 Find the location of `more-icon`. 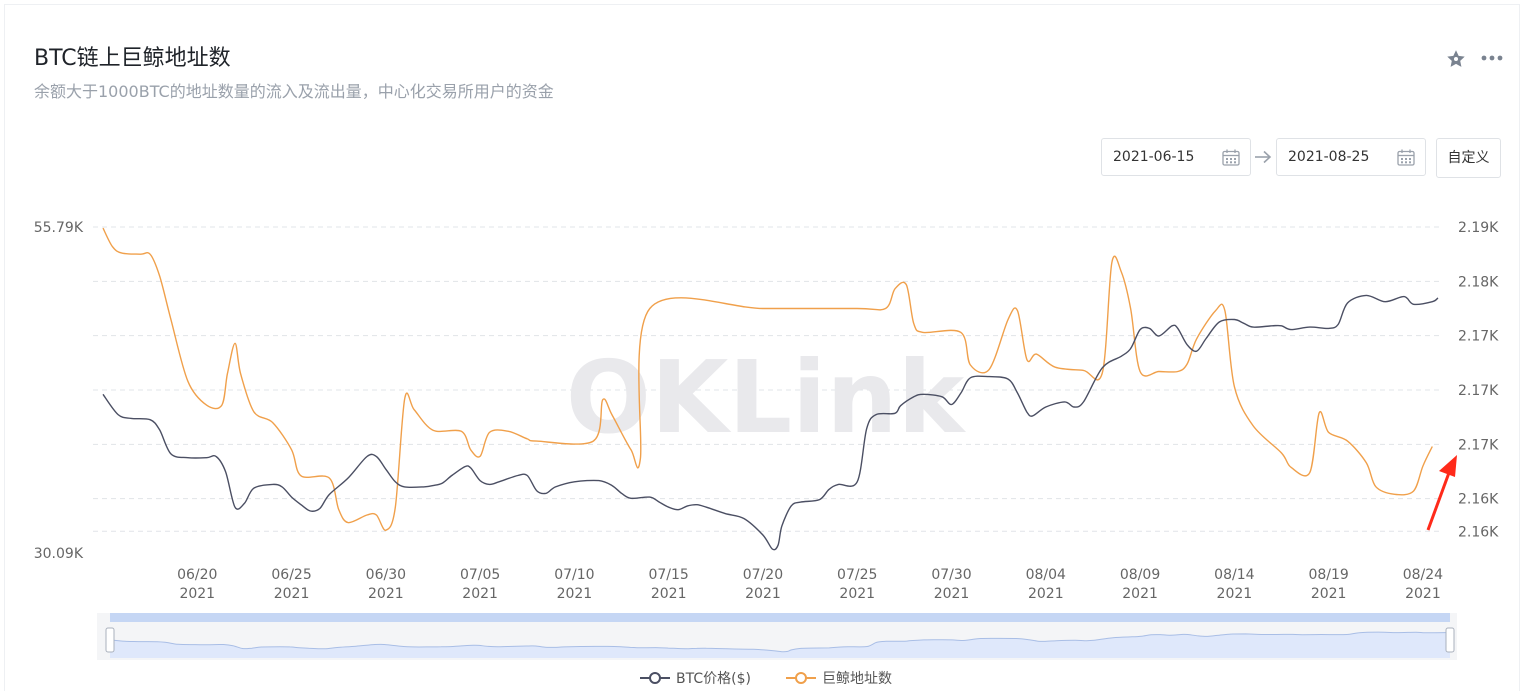

more-icon is located at coordinates (1492, 58).